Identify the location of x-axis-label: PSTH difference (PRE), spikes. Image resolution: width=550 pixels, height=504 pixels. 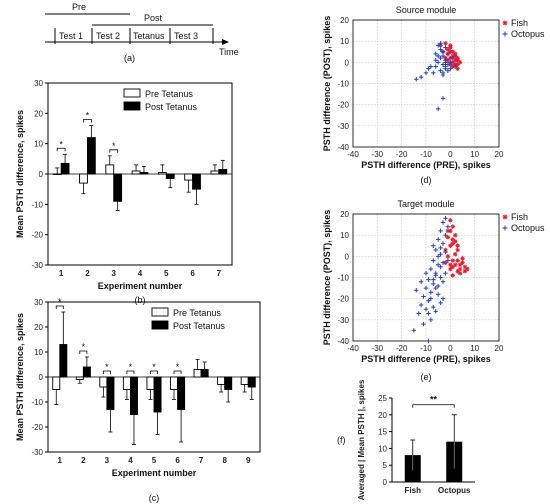
(426, 359).